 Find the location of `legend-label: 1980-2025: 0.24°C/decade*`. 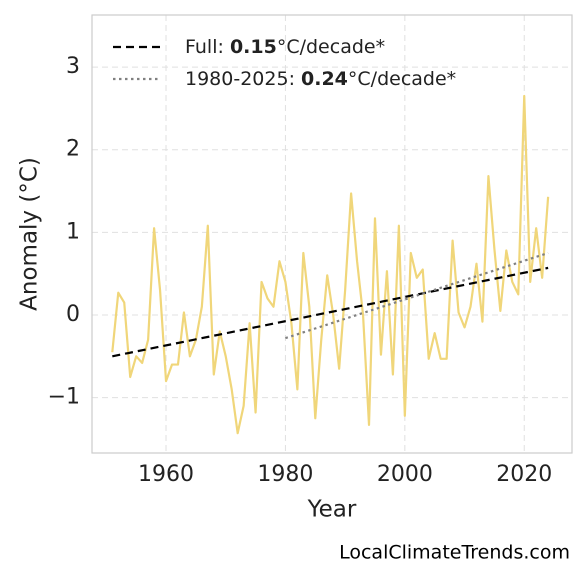

legend-label: 1980-2025: 0.24°C/decade* is located at coordinates (320, 79).